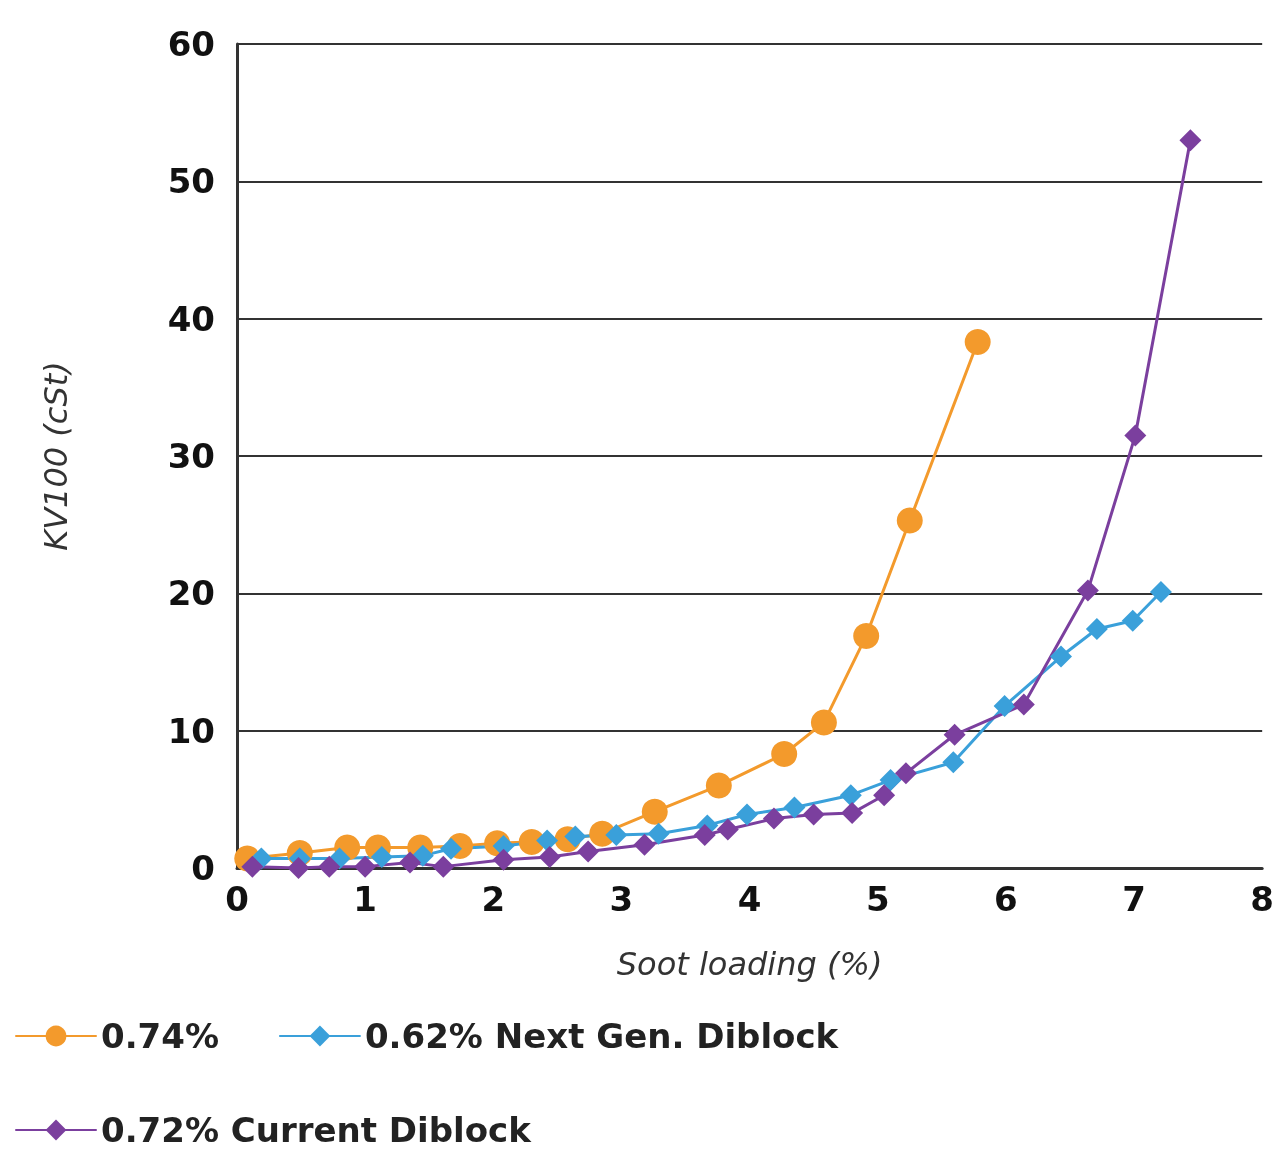  Describe the element at coordinates (203, 868) in the screenshot. I see `y-tick-label: 0` at that location.